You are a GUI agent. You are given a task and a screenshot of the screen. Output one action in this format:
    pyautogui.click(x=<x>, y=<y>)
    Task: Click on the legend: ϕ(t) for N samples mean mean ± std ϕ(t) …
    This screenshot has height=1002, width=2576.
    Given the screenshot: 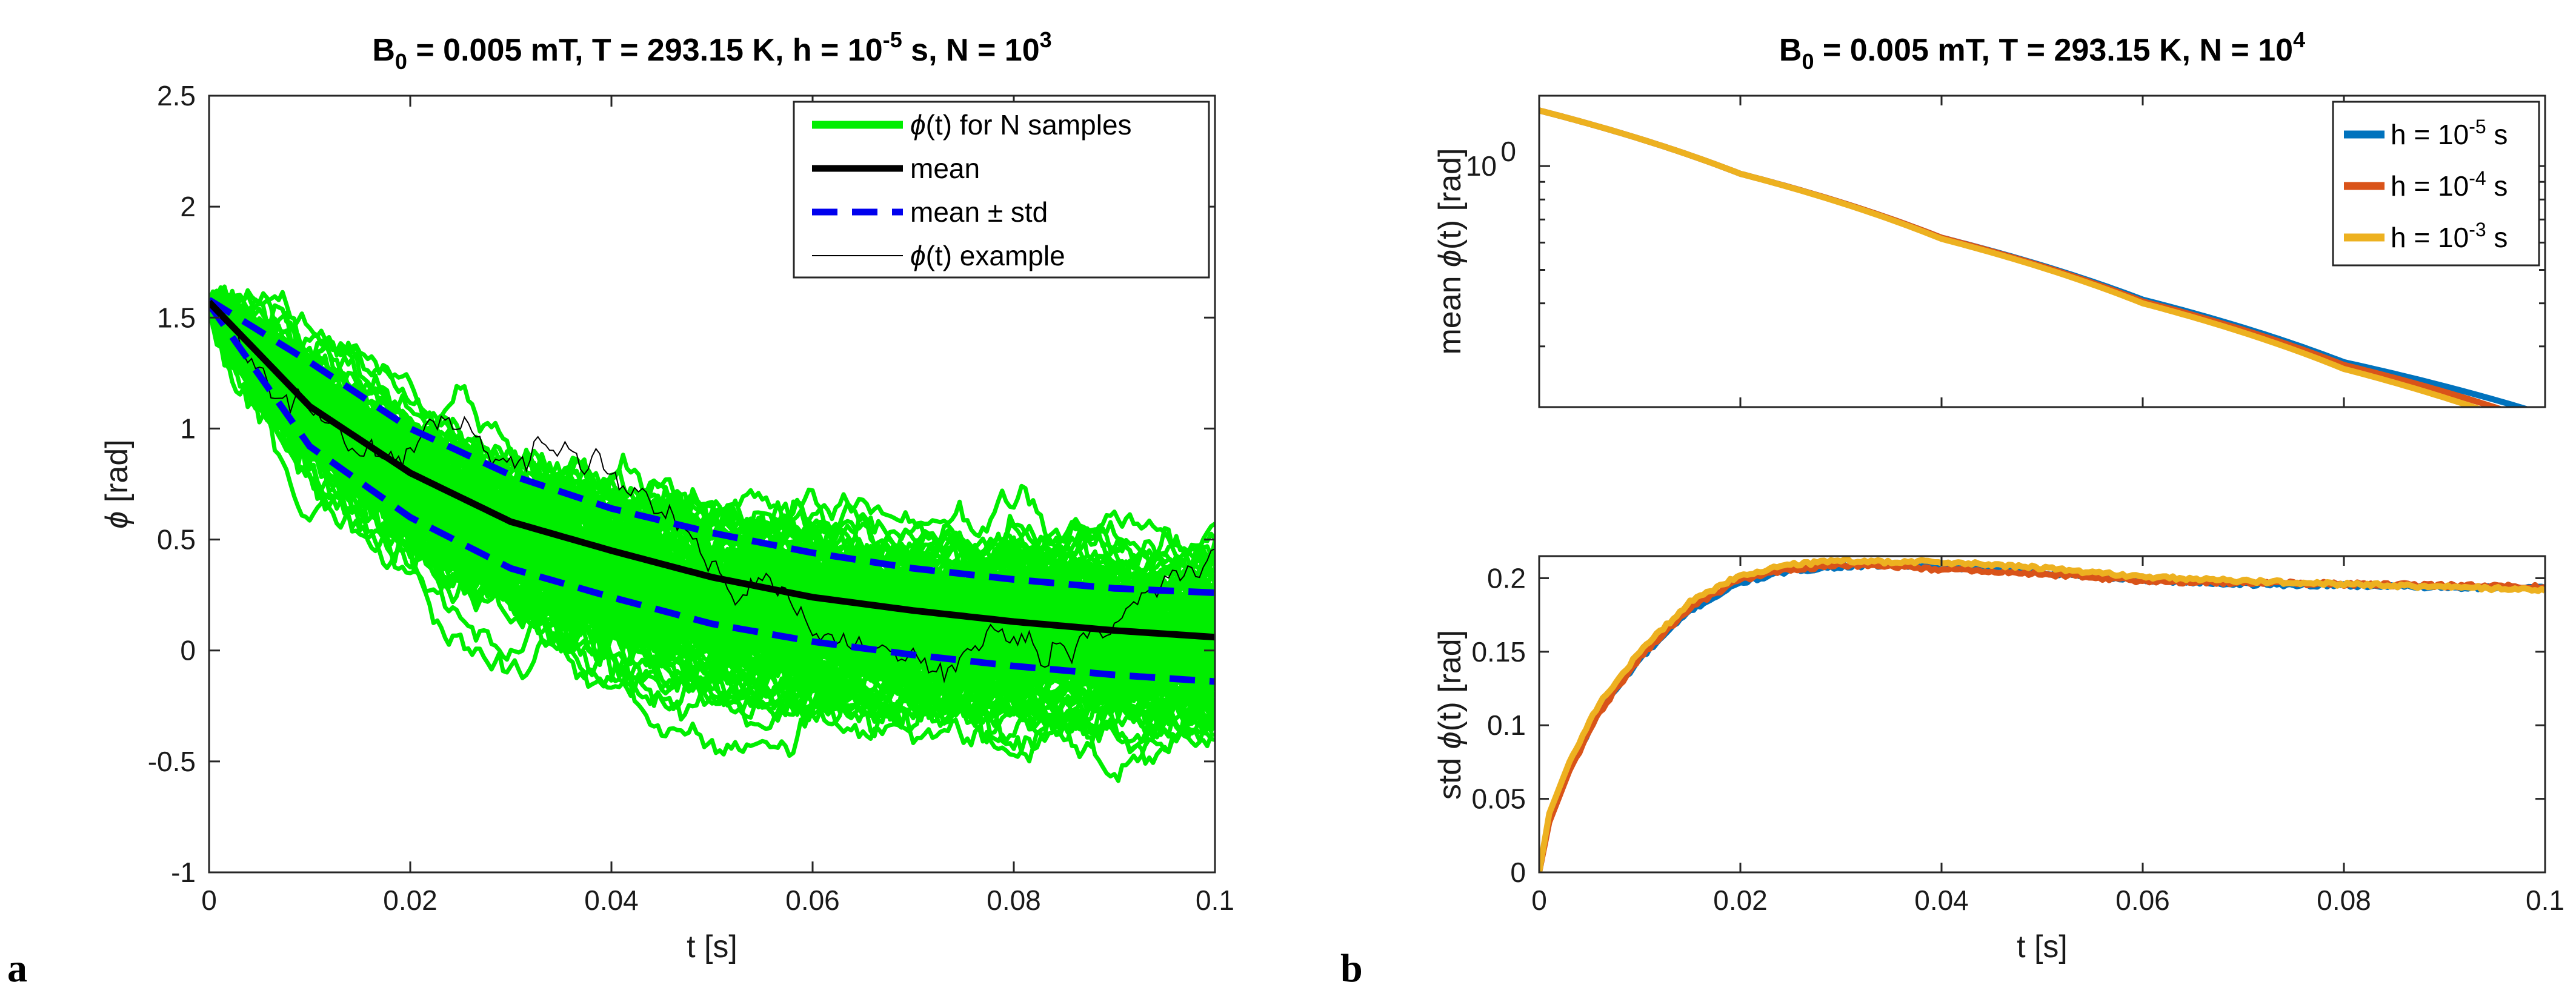 What is the action you would take?
    pyautogui.click(x=1001, y=190)
    